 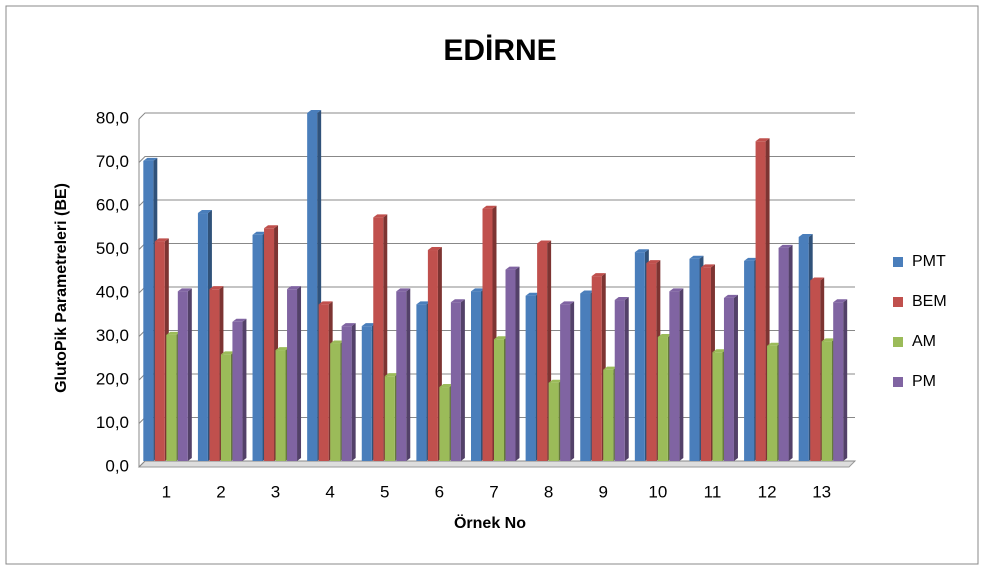 What do you see at coordinates (713, 491) in the screenshot?
I see `x-tick-label: 11` at bounding box center [713, 491].